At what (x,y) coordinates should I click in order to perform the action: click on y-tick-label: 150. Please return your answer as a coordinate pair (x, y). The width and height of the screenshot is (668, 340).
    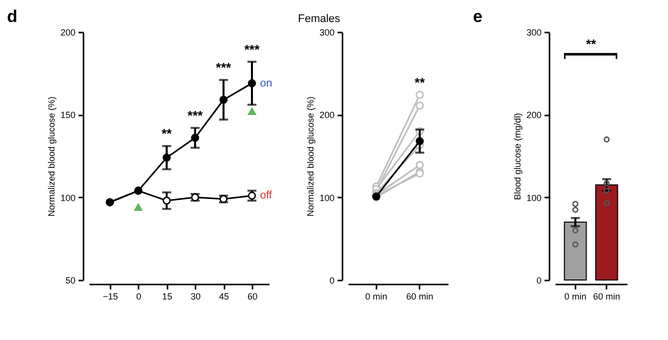
    Looking at the image, I should click on (68, 115).